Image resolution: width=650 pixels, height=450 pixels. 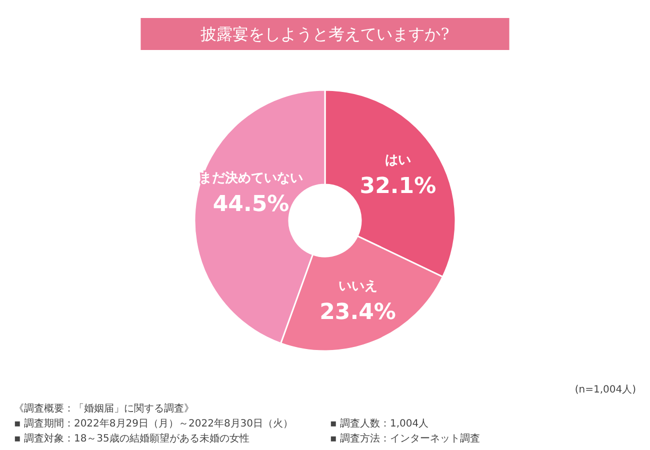 I want to click on text: (n=1,004人), so click(x=605, y=390).